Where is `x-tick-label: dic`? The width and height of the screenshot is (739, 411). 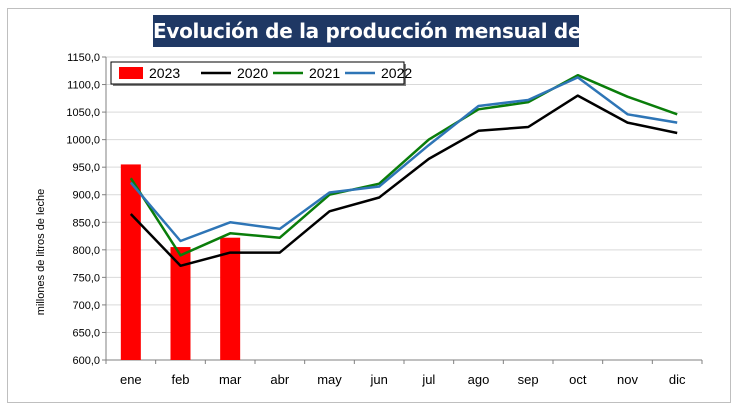
x-tick-label: dic is located at coordinates (677, 379).